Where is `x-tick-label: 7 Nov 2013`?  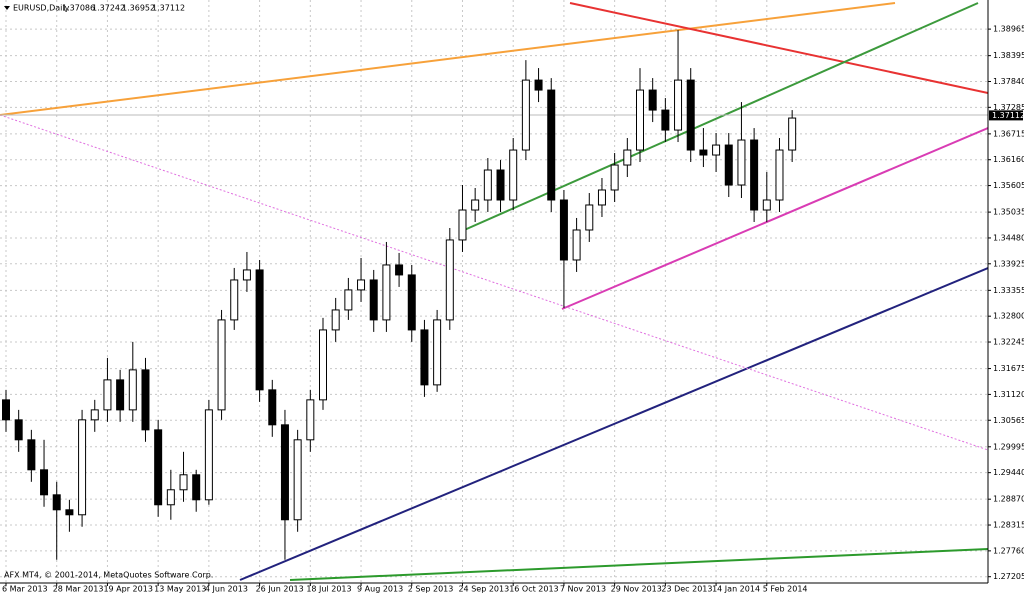
x-tick-label: 7 Nov 2013 is located at coordinates (583, 589).